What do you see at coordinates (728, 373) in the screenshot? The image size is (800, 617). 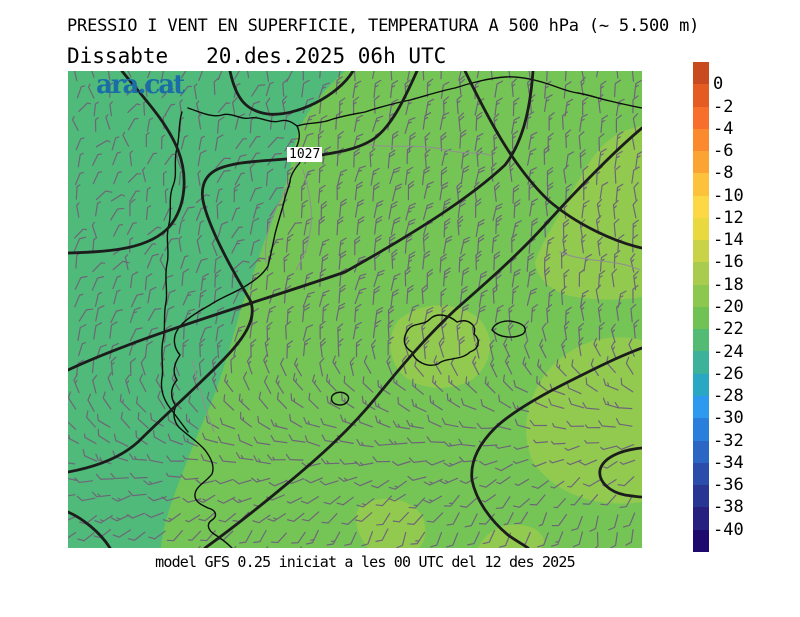 I see `colorbar-tick-label: -26` at bounding box center [728, 373].